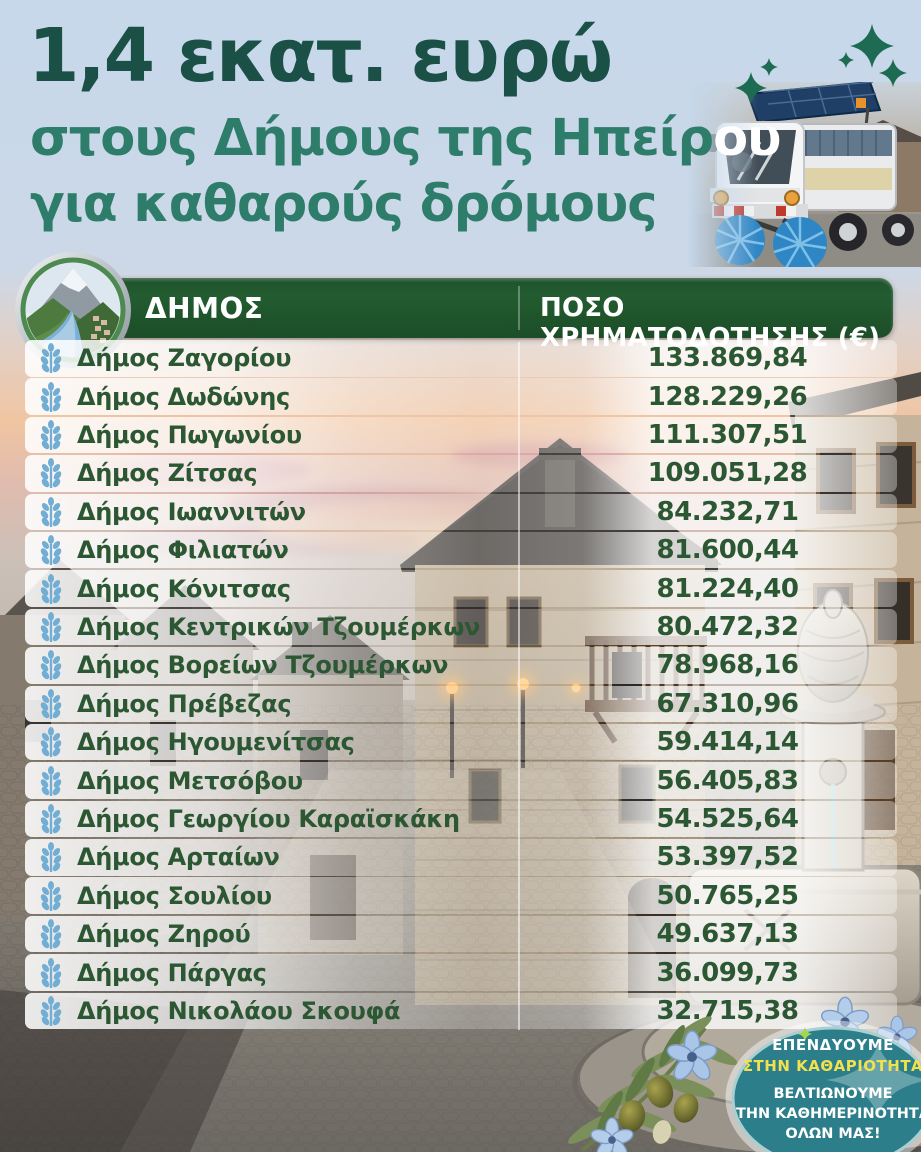 This screenshot has height=1152, width=921. What do you see at coordinates (239, 1010) in the screenshot?
I see `municipality-name: Δήμος Νικολάου Σκουφά` at bounding box center [239, 1010].